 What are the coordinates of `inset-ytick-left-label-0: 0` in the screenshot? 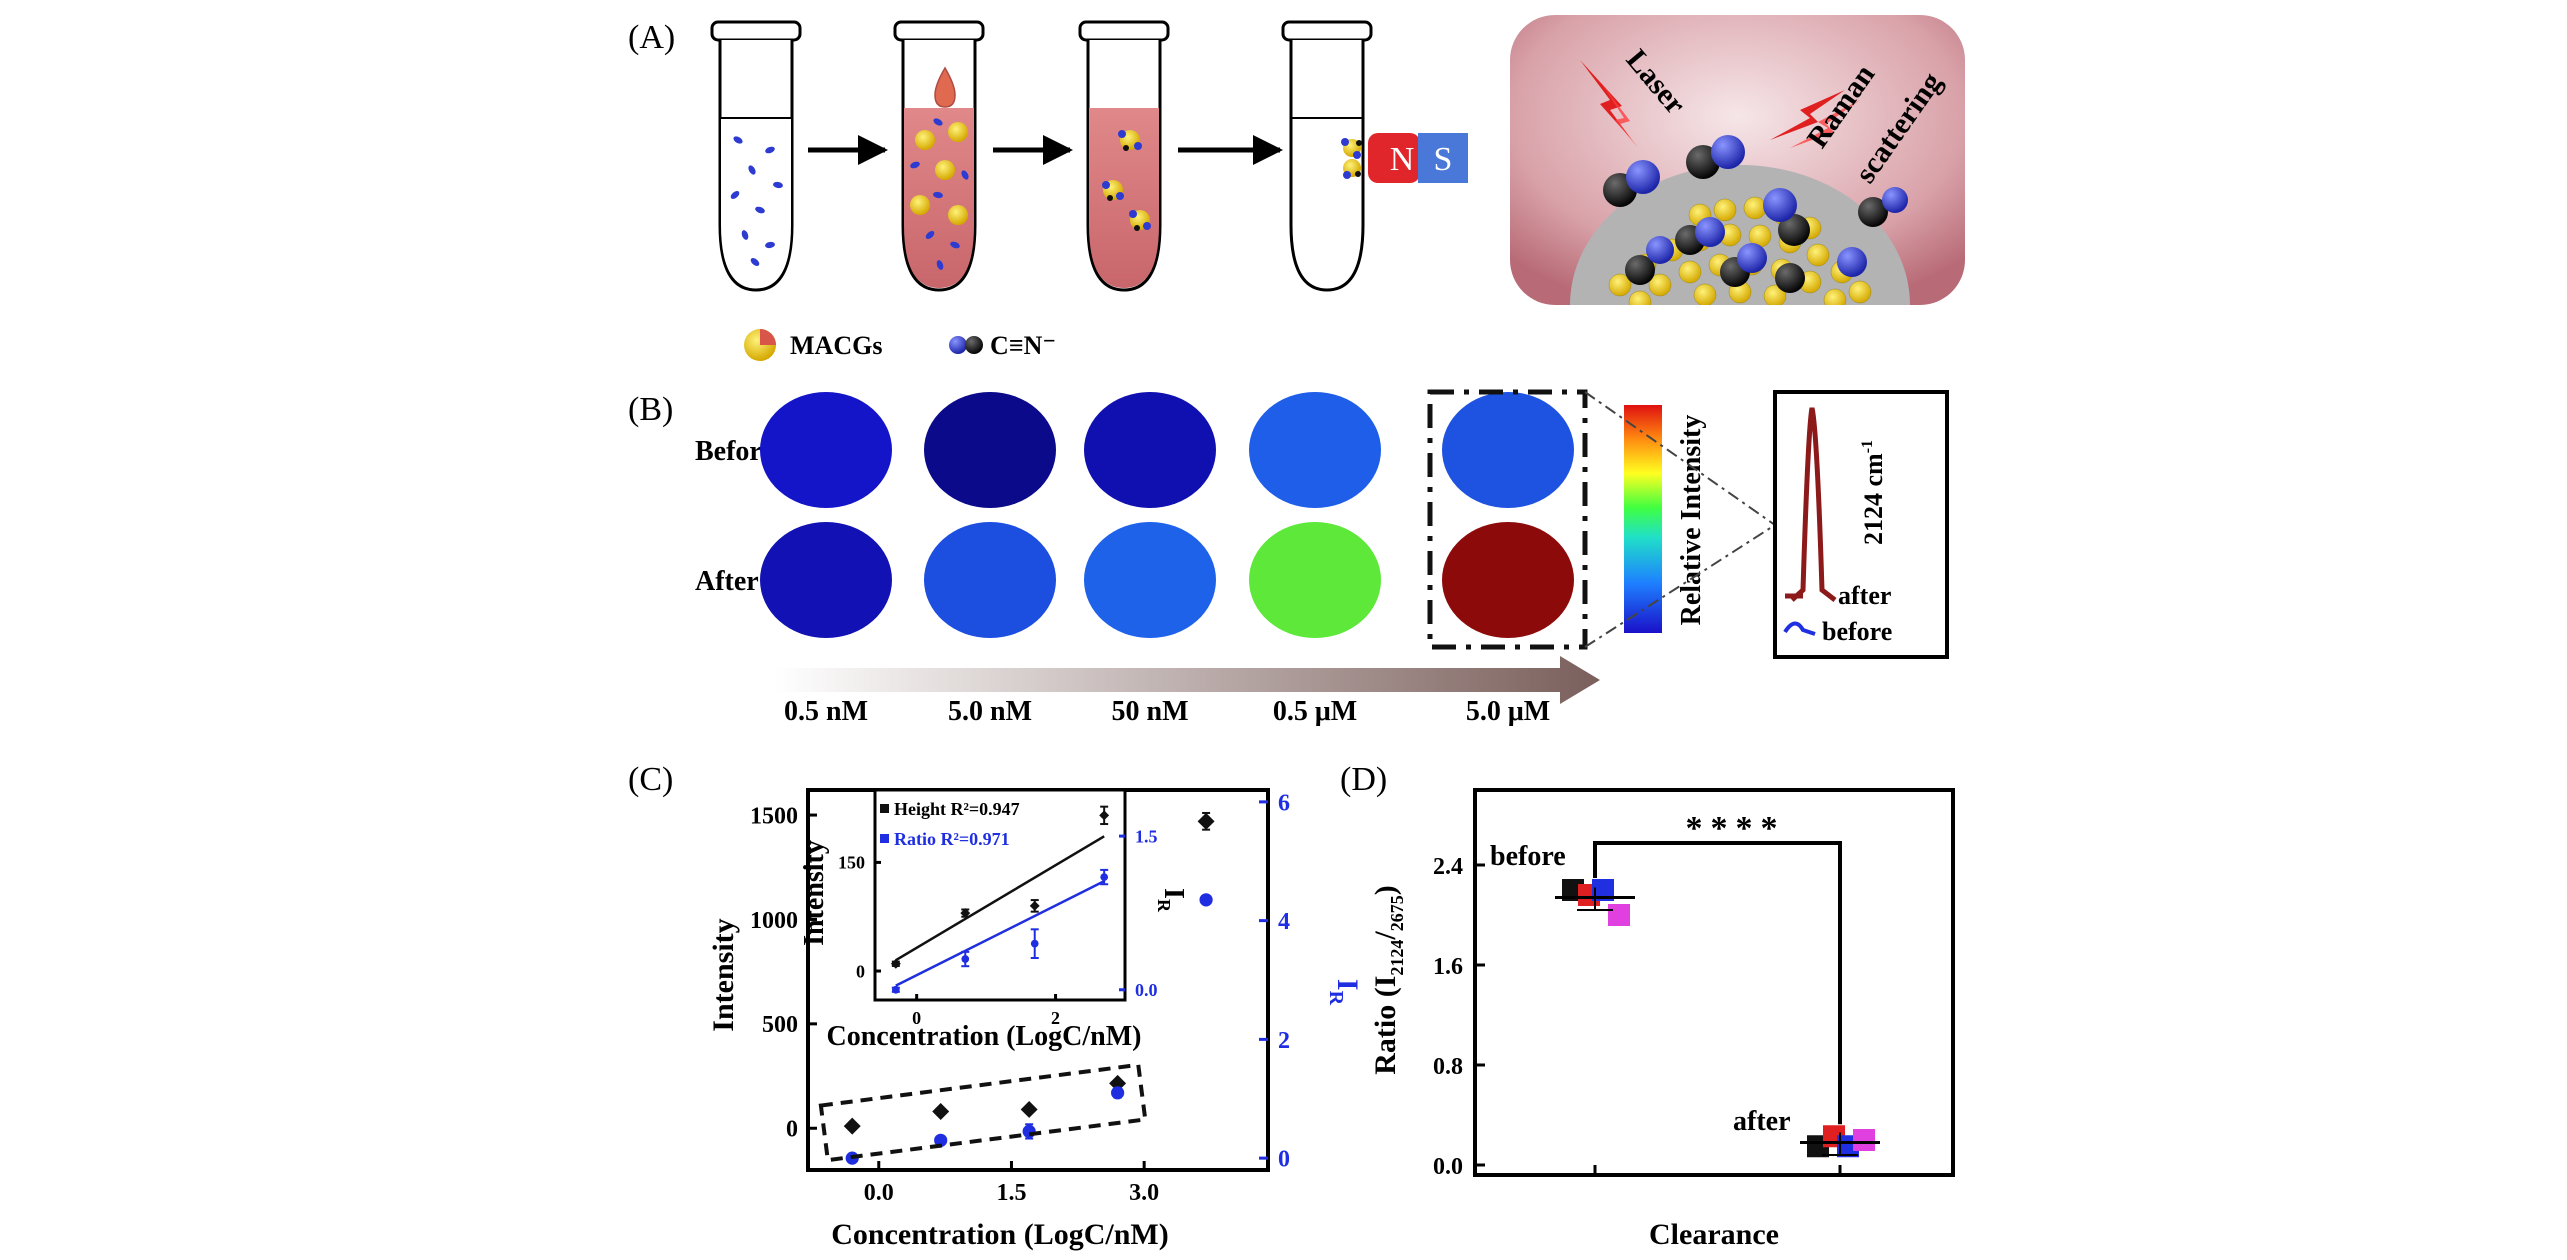 It's located at (860, 971).